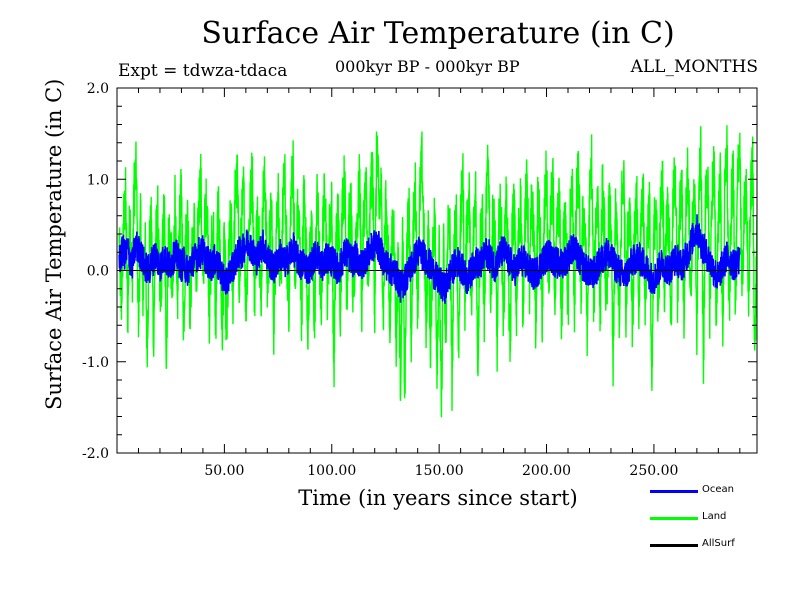 Image resolution: width=800 pixels, height=600 pixels. I want to click on x-tick-label: 50.00, so click(224, 471).